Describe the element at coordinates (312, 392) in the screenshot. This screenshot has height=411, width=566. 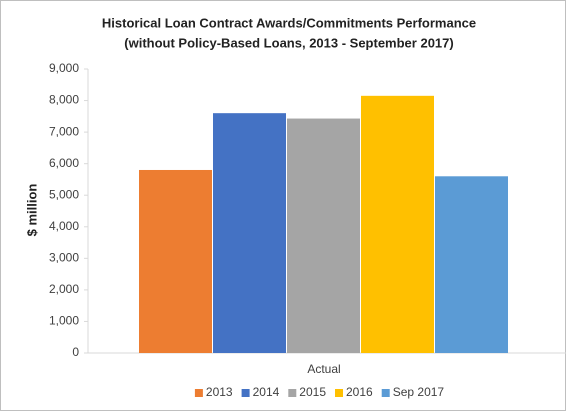
I see `legend-label: 2015` at that location.